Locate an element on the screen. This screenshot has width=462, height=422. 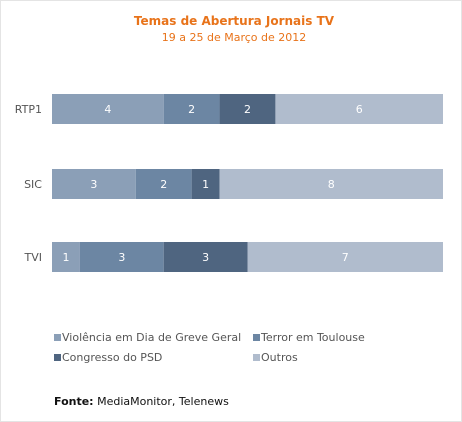
source-label: Fonte: is located at coordinates (74, 401).